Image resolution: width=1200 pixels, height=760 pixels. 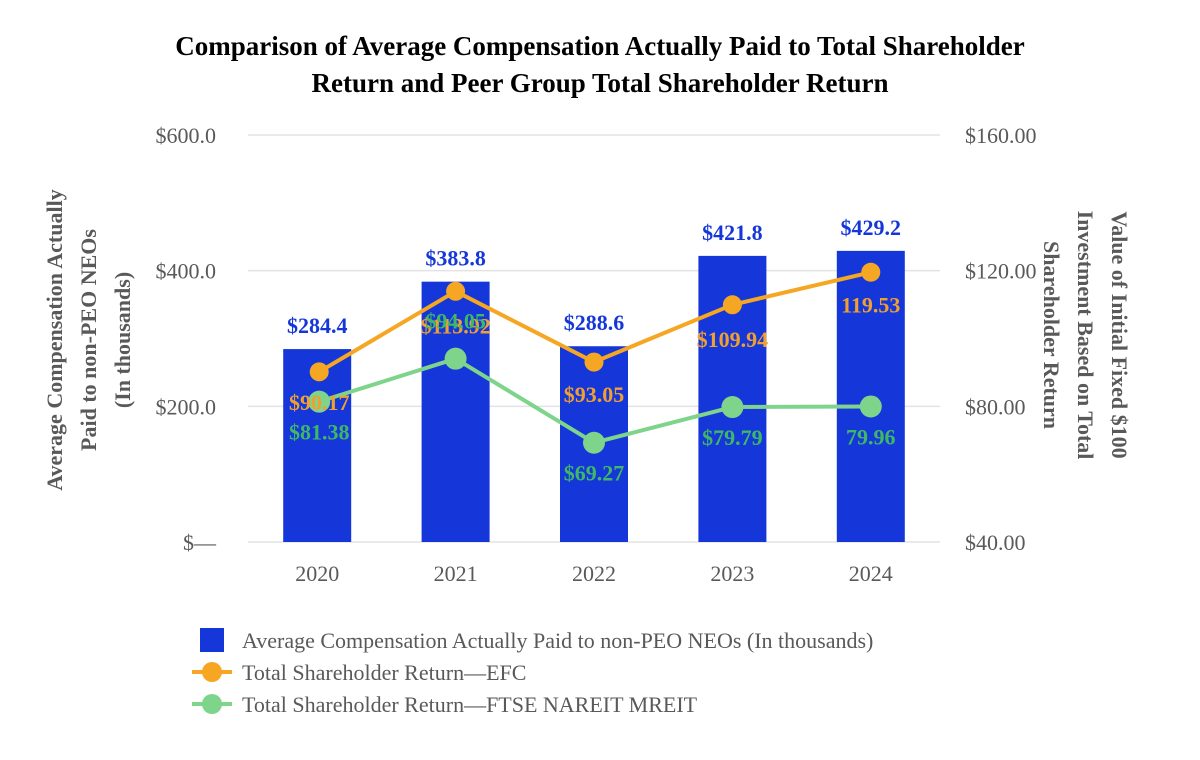 I want to click on x-tick-label: 2022, so click(x=594, y=573).